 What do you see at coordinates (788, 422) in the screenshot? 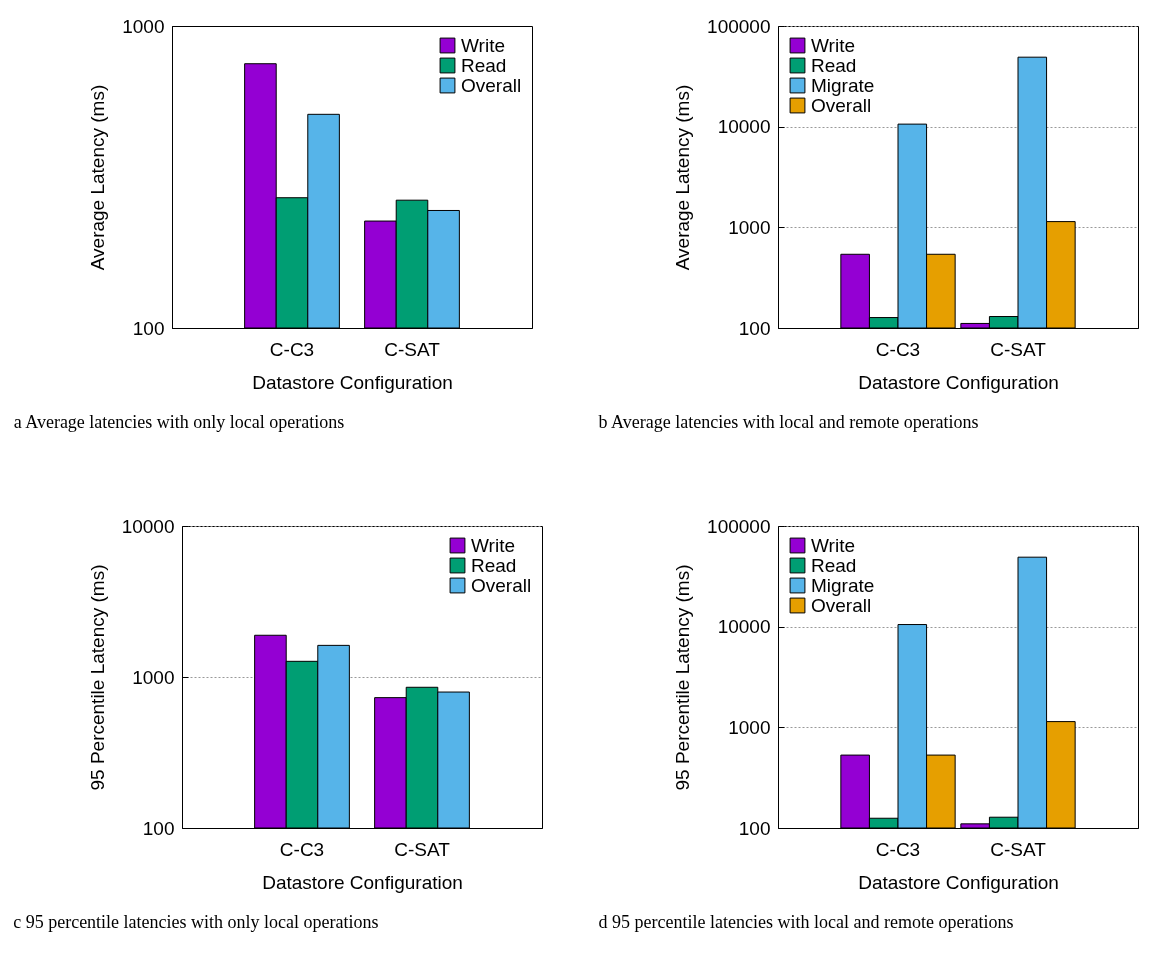
I see `text: b Average latencies with local and remote operations` at bounding box center [788, 422].